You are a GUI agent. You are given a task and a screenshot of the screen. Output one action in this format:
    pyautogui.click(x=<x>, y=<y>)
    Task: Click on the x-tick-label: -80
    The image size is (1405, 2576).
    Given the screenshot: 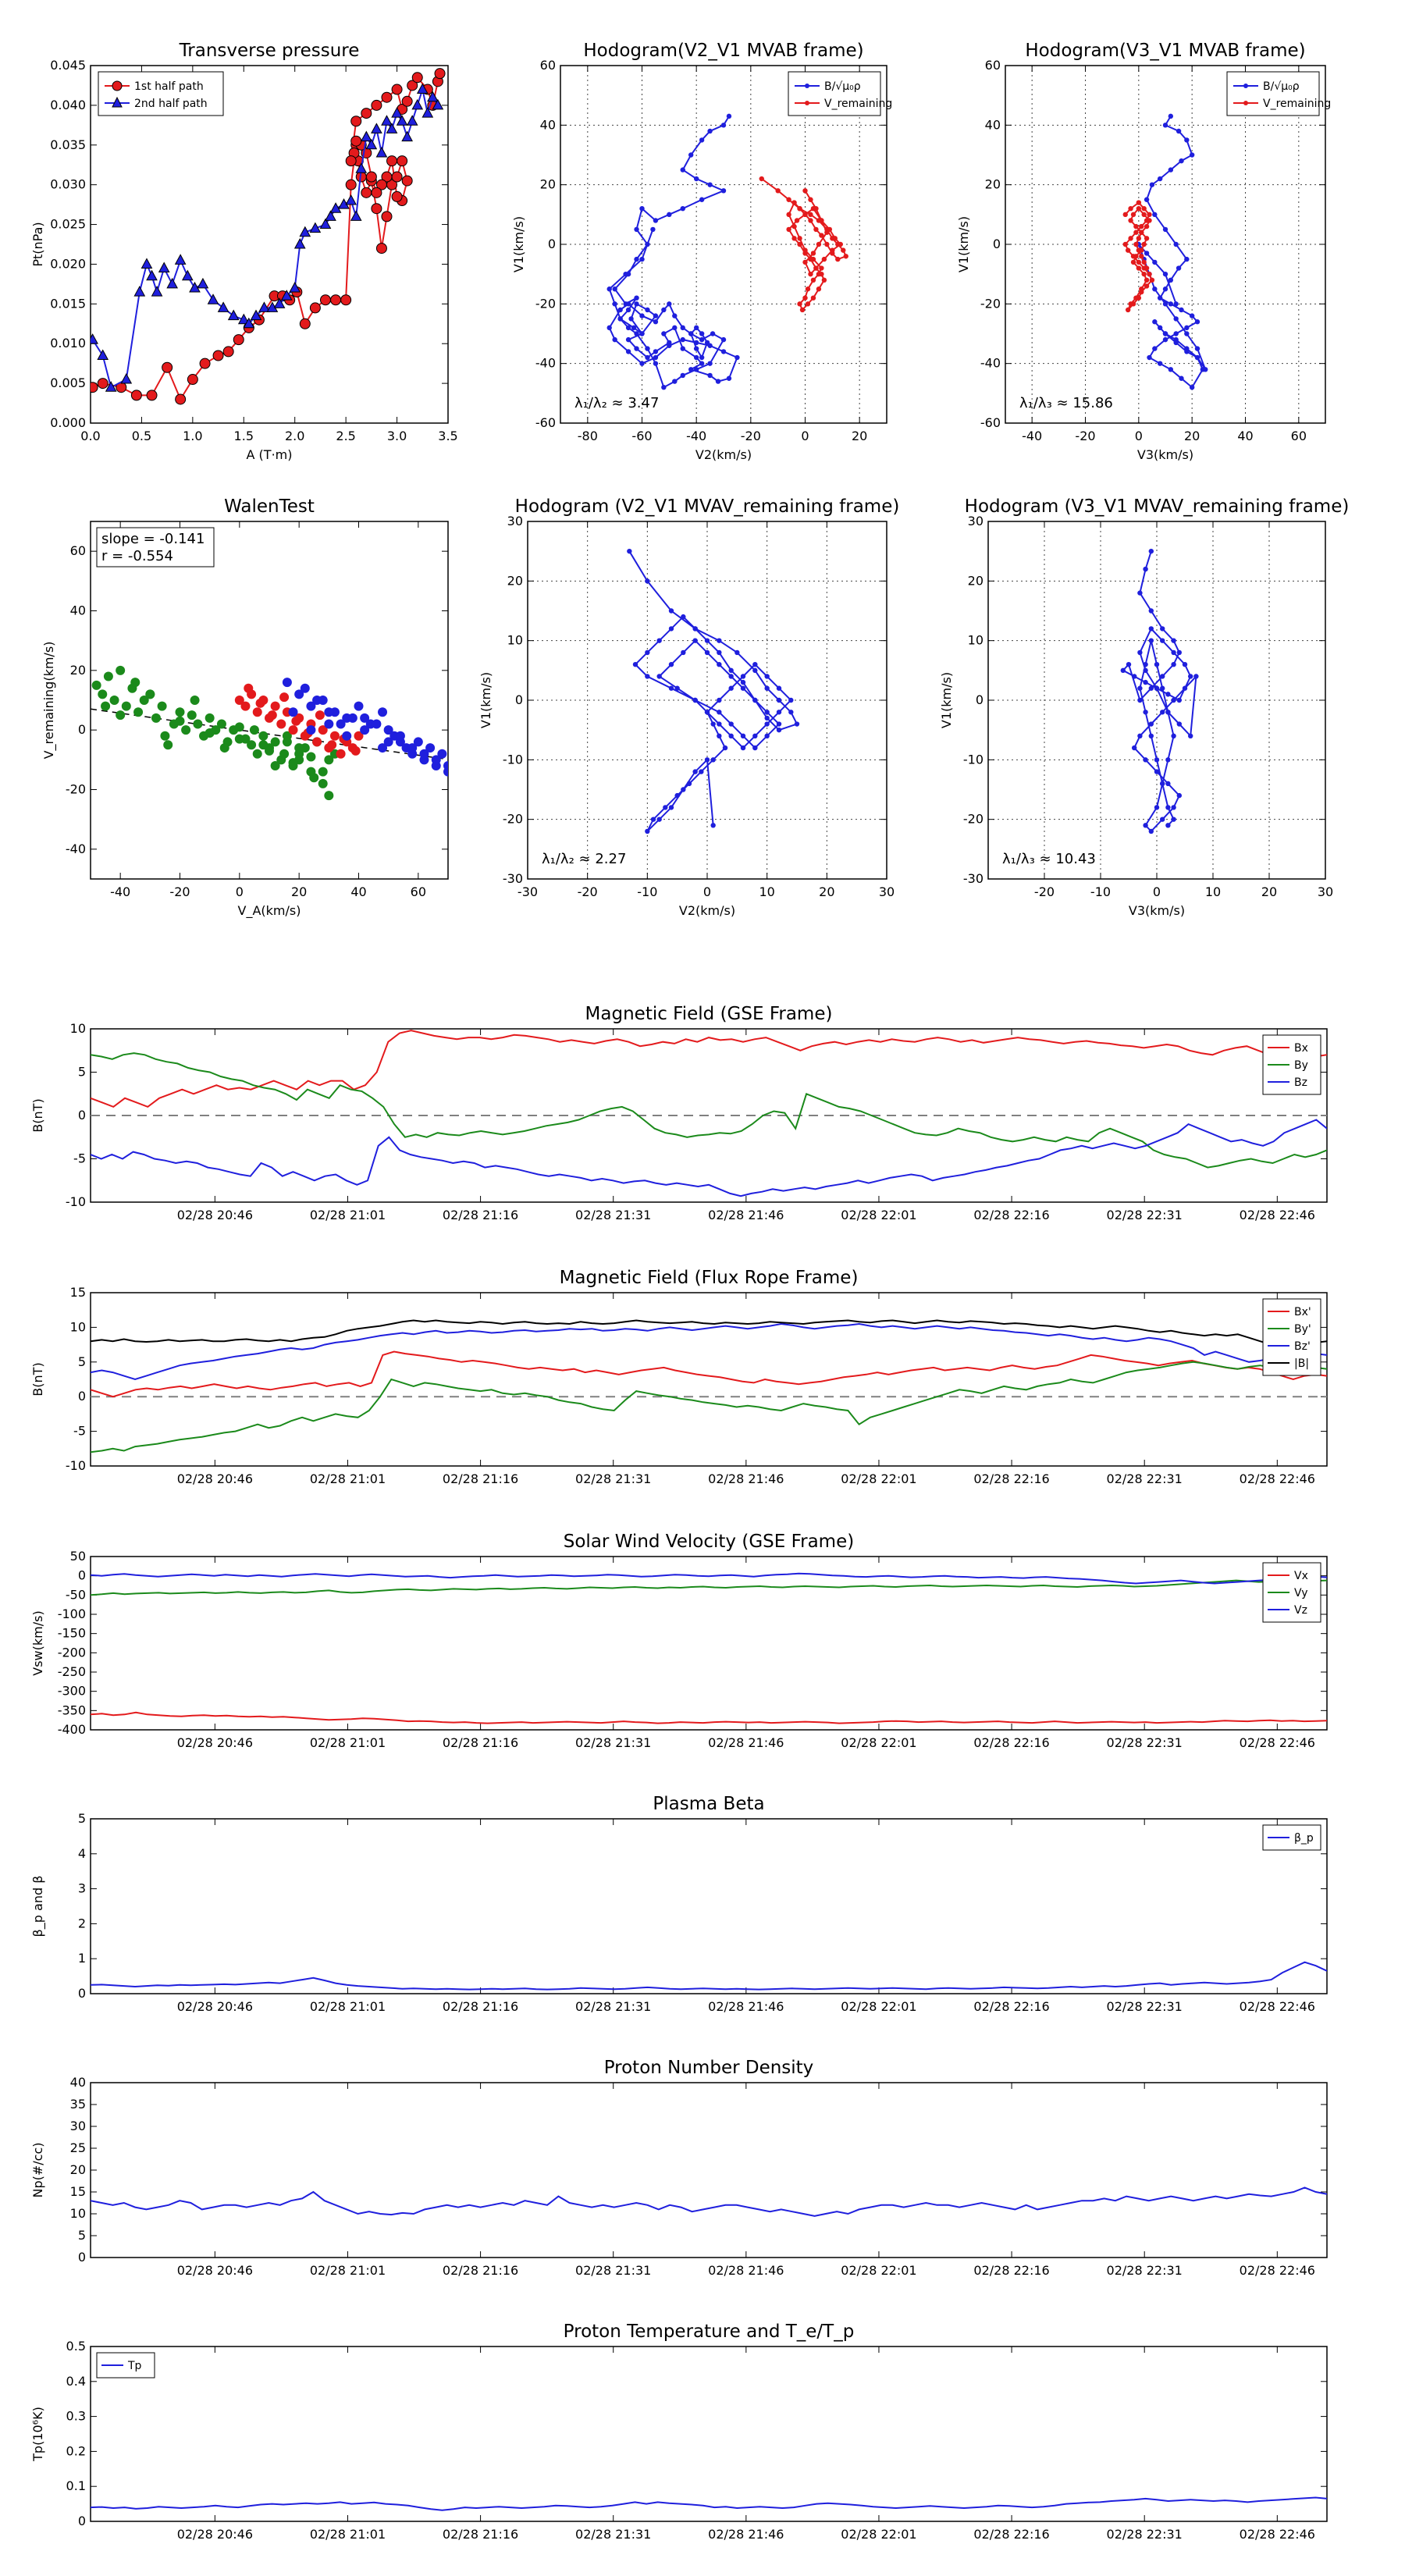 What is the action you would take?
    pyautogui.click(x=588, y=436)
    